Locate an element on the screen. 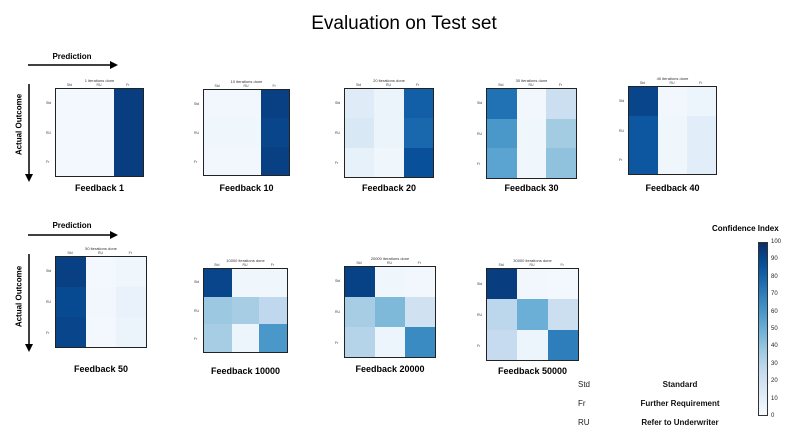  legend-abbreviation: Fr is located at coordinates (582, 403).